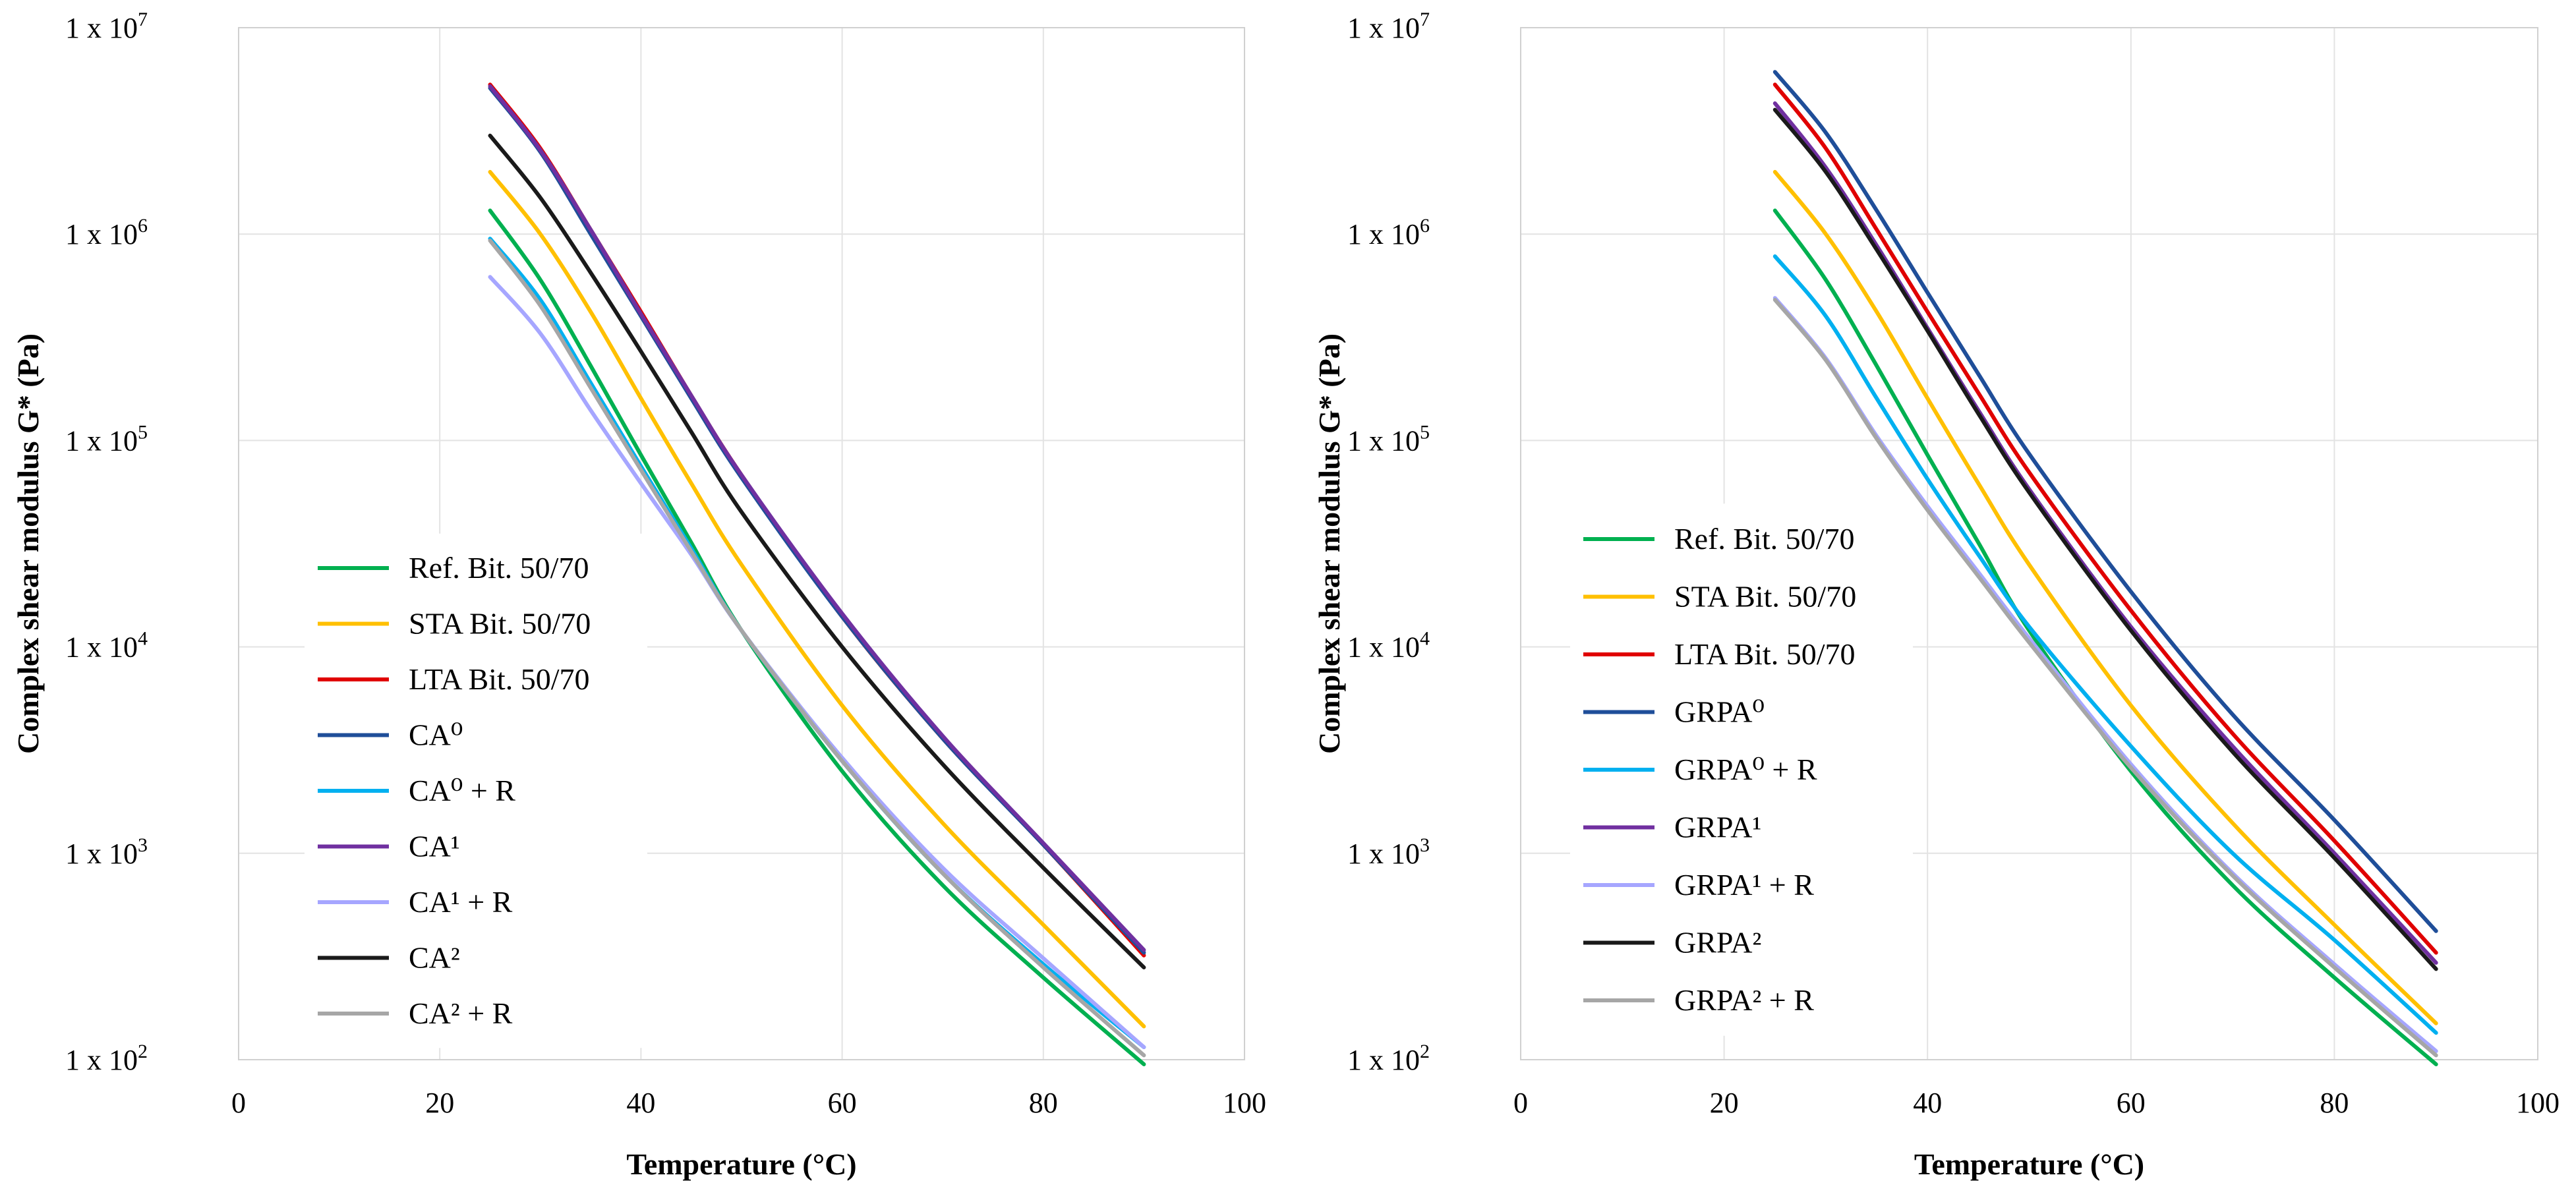  I want to click on legend-item: CA¹ + R, so click(415, 902).